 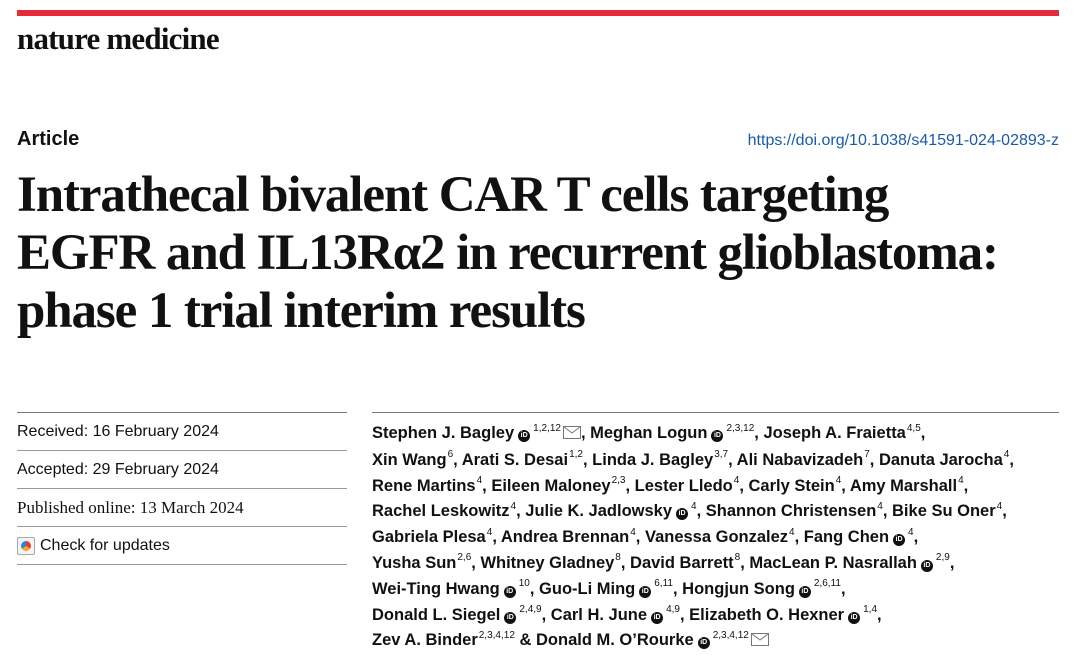 What do you see at coordinates (443, 433) in the screenshot?
I see `author-name: Stephen J. Bagley` at bounding box center [443, 433].